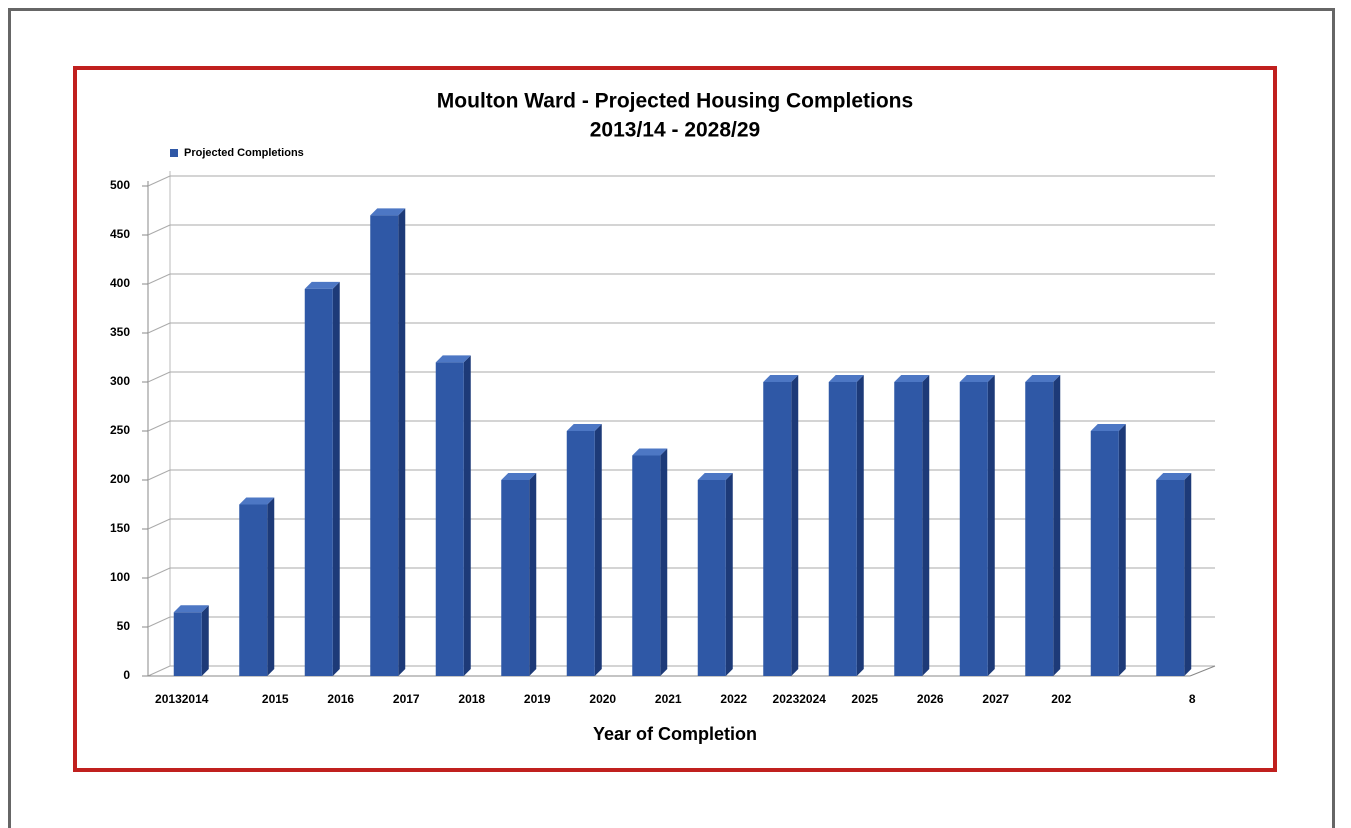 The width and height of the screenshot is (1351, 828). I want to click on legend-swatch, so click(174, 153).